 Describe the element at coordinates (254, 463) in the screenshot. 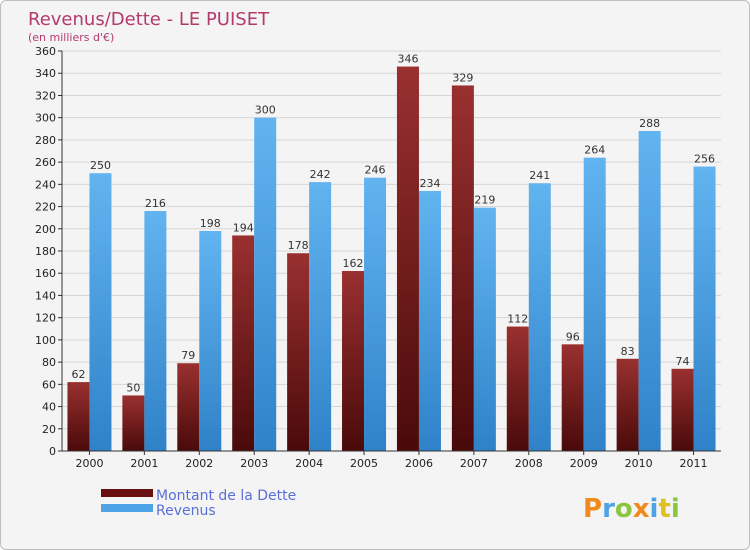

I see `x-tick-label-2003: 2003` at that location.